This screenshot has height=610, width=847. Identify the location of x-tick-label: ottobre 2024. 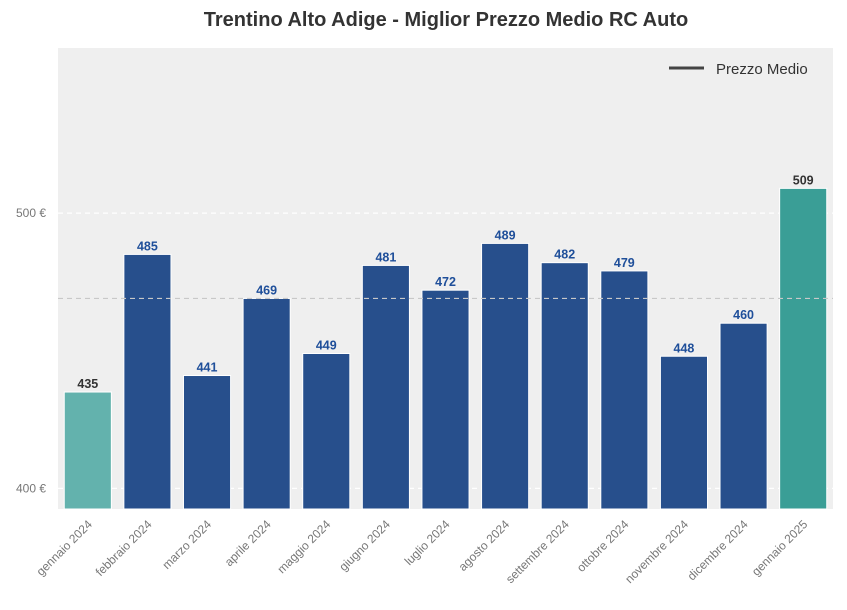
(603, 546).